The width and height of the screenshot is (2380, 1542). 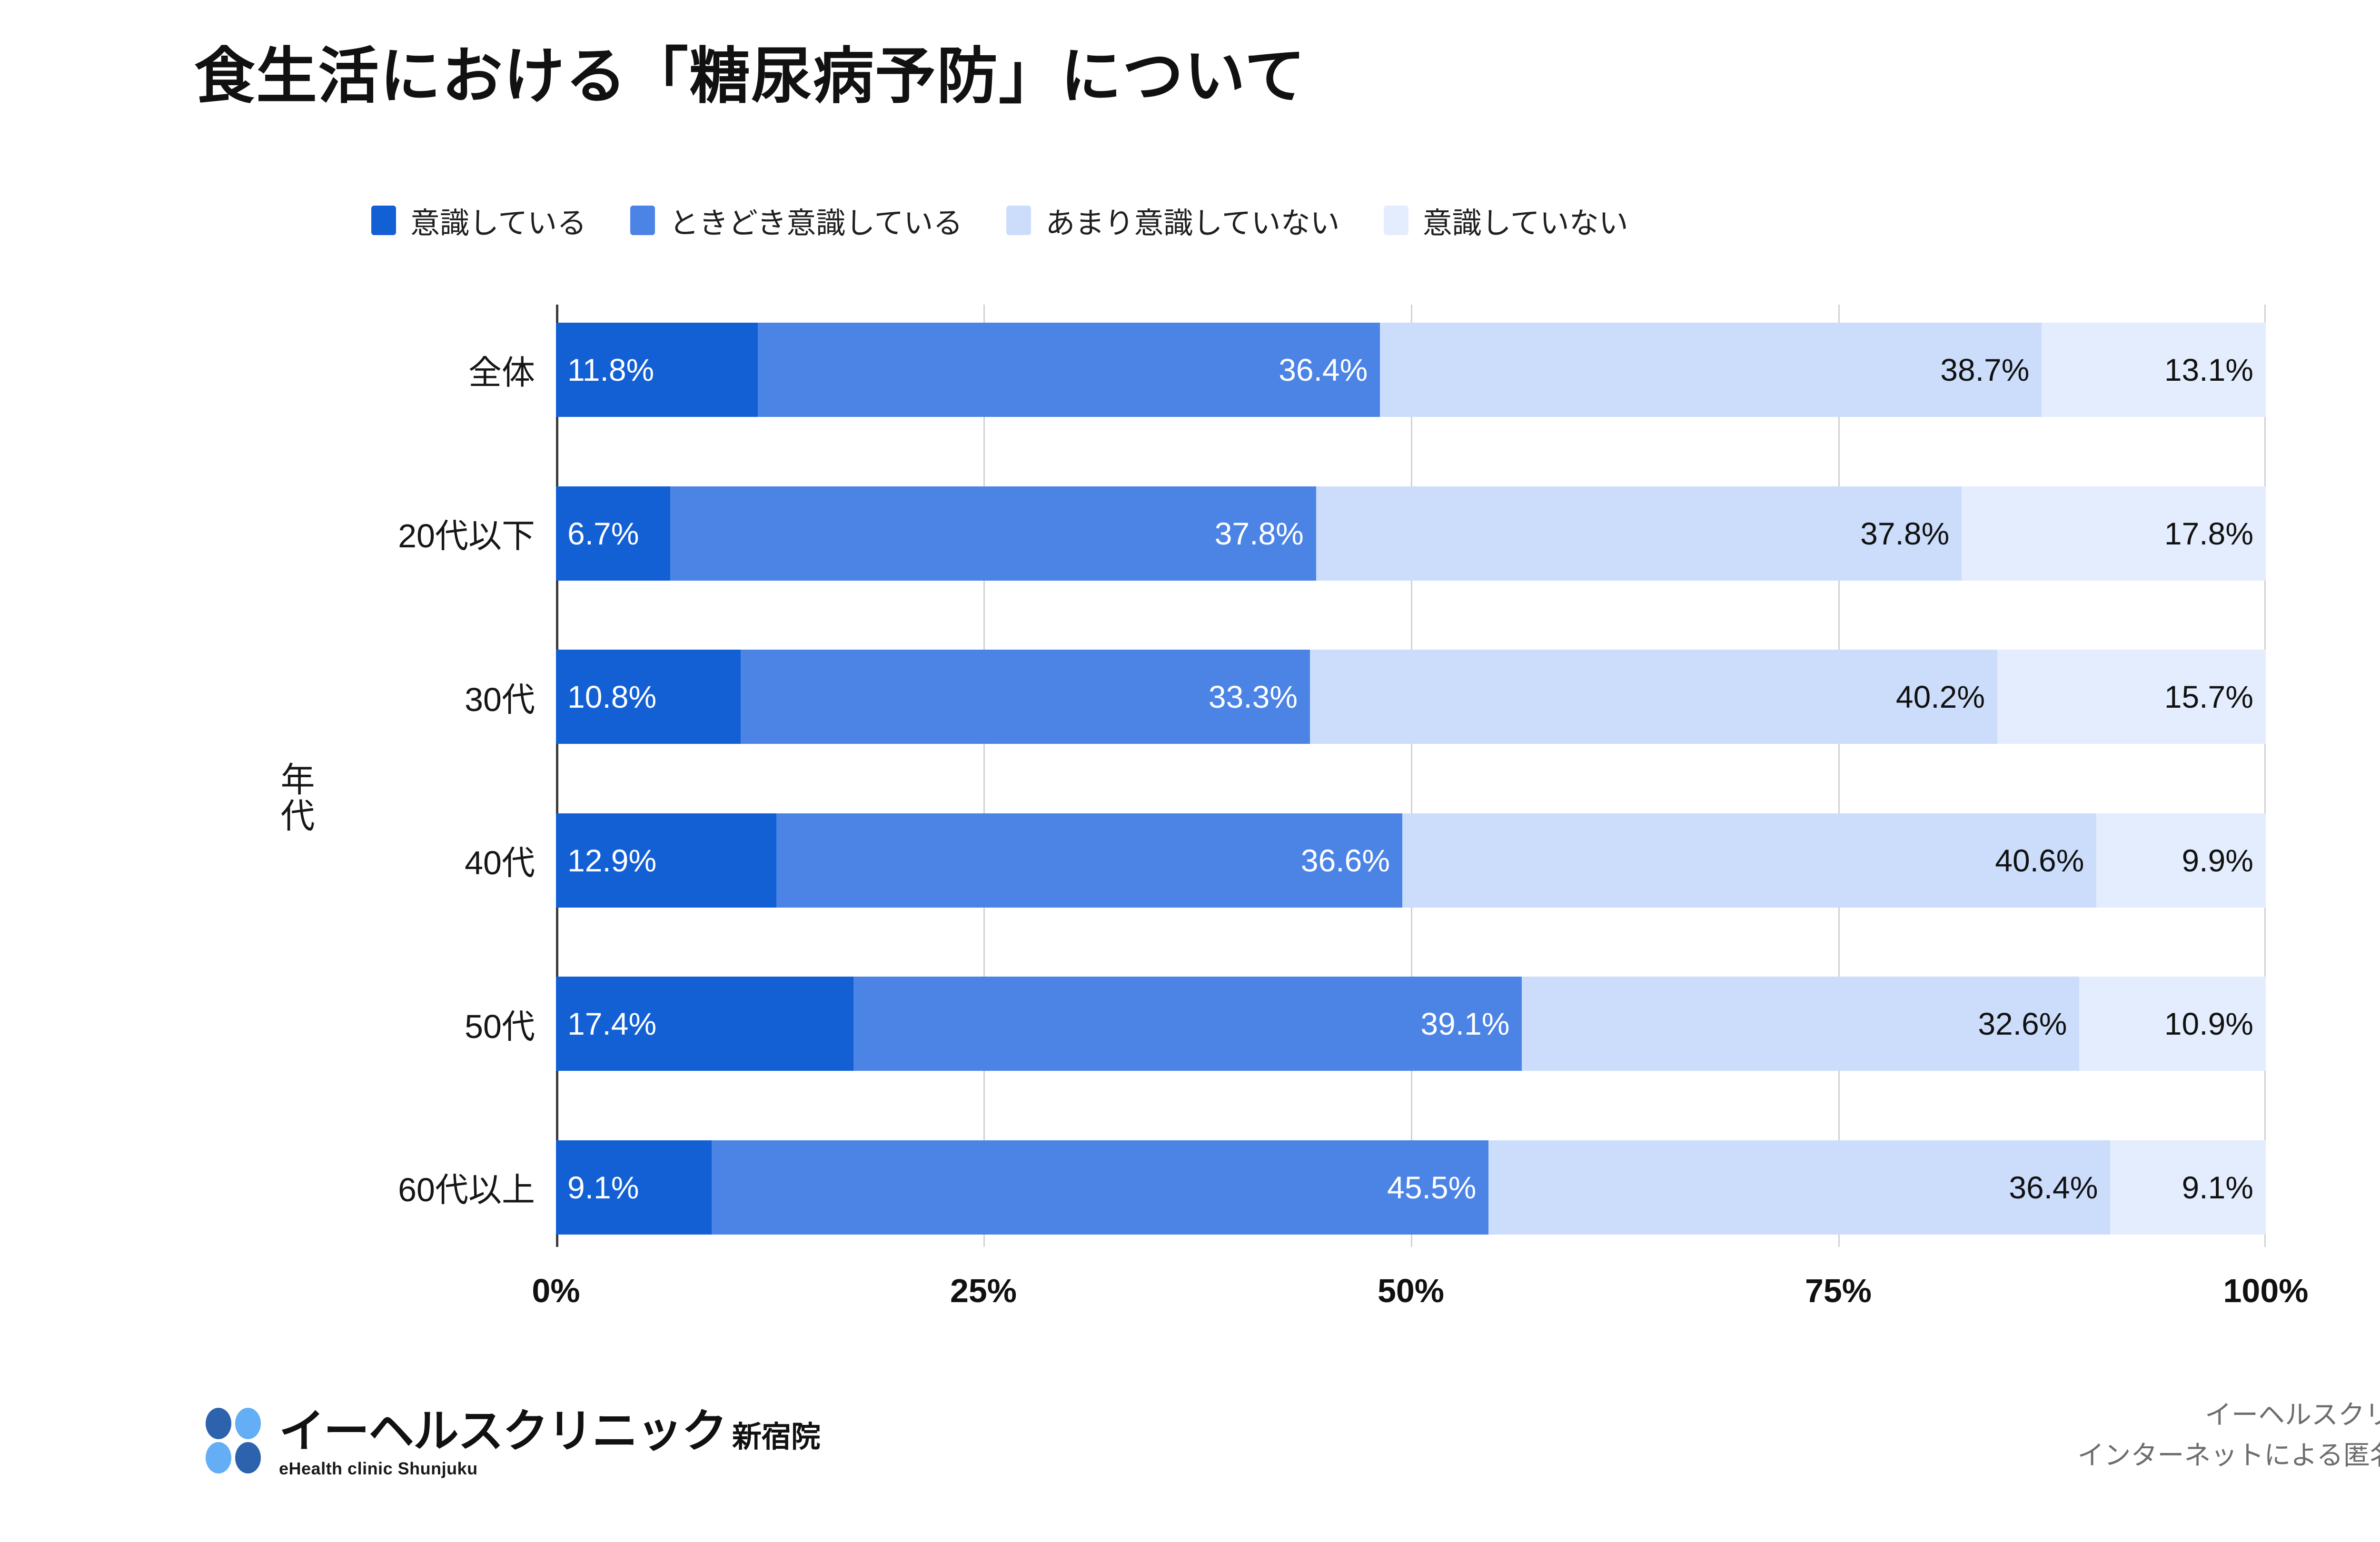 What do you see at coordinates (466, 1190) in the screenshot?
I see `bar-row-label: 60代以上` at bounding box center [466, 1190].